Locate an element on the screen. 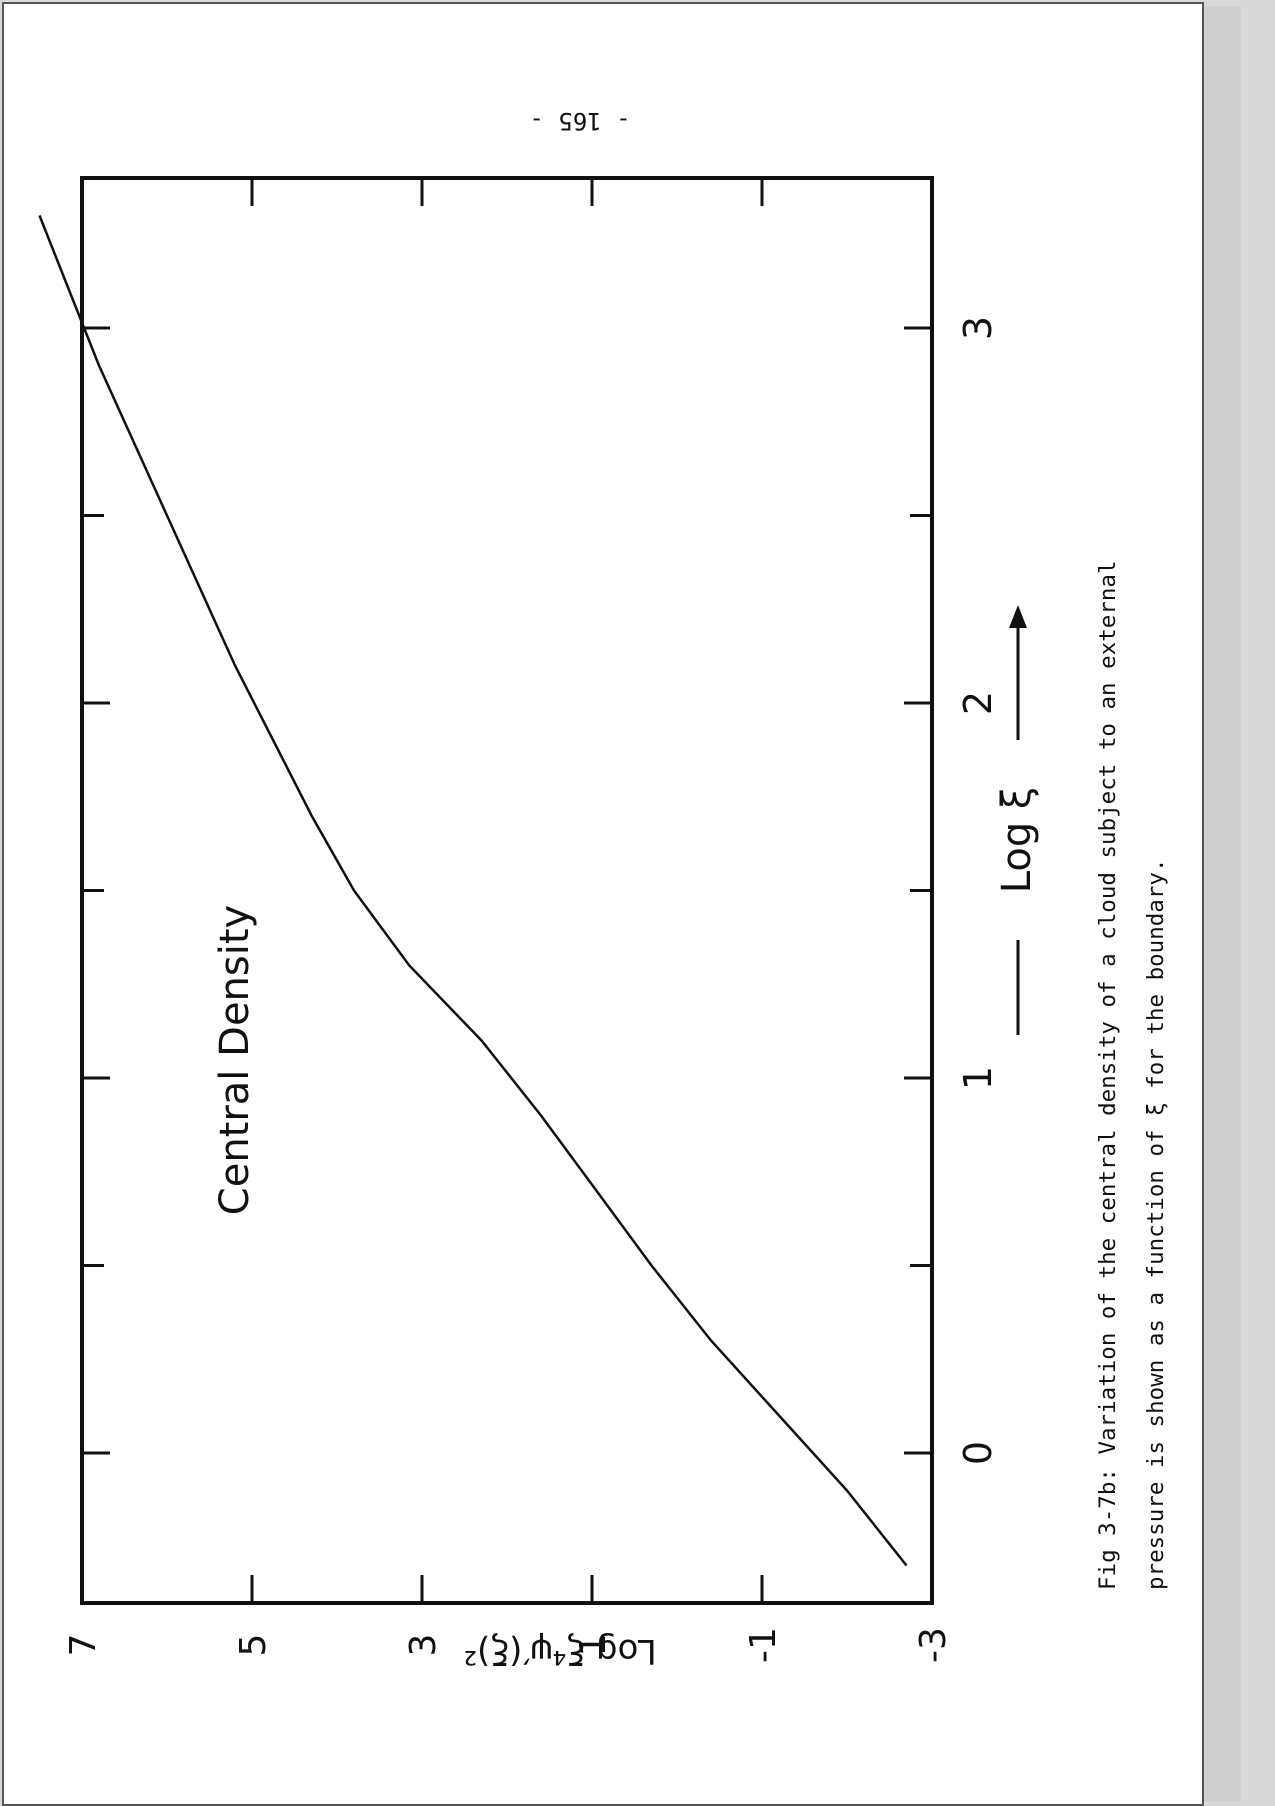 The height and width of the screenshot is (1806, 1275). x-axis-label: Log ξ is located at coordinates (1017, 840).